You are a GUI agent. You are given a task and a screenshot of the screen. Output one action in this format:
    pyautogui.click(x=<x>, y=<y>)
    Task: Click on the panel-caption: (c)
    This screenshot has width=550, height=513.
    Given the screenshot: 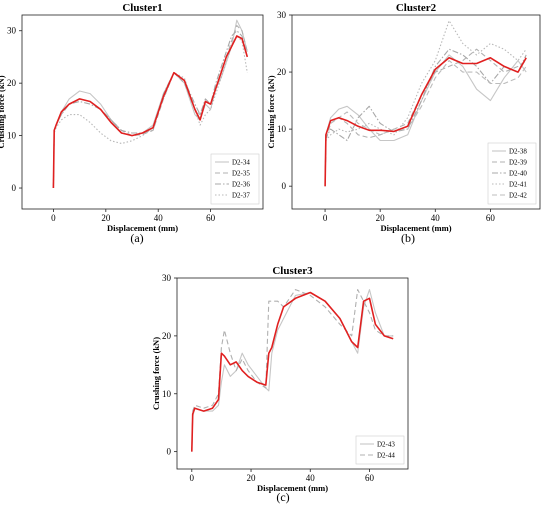 What is the action you would take?
    pyautogui.click(x=282, y=497)
    